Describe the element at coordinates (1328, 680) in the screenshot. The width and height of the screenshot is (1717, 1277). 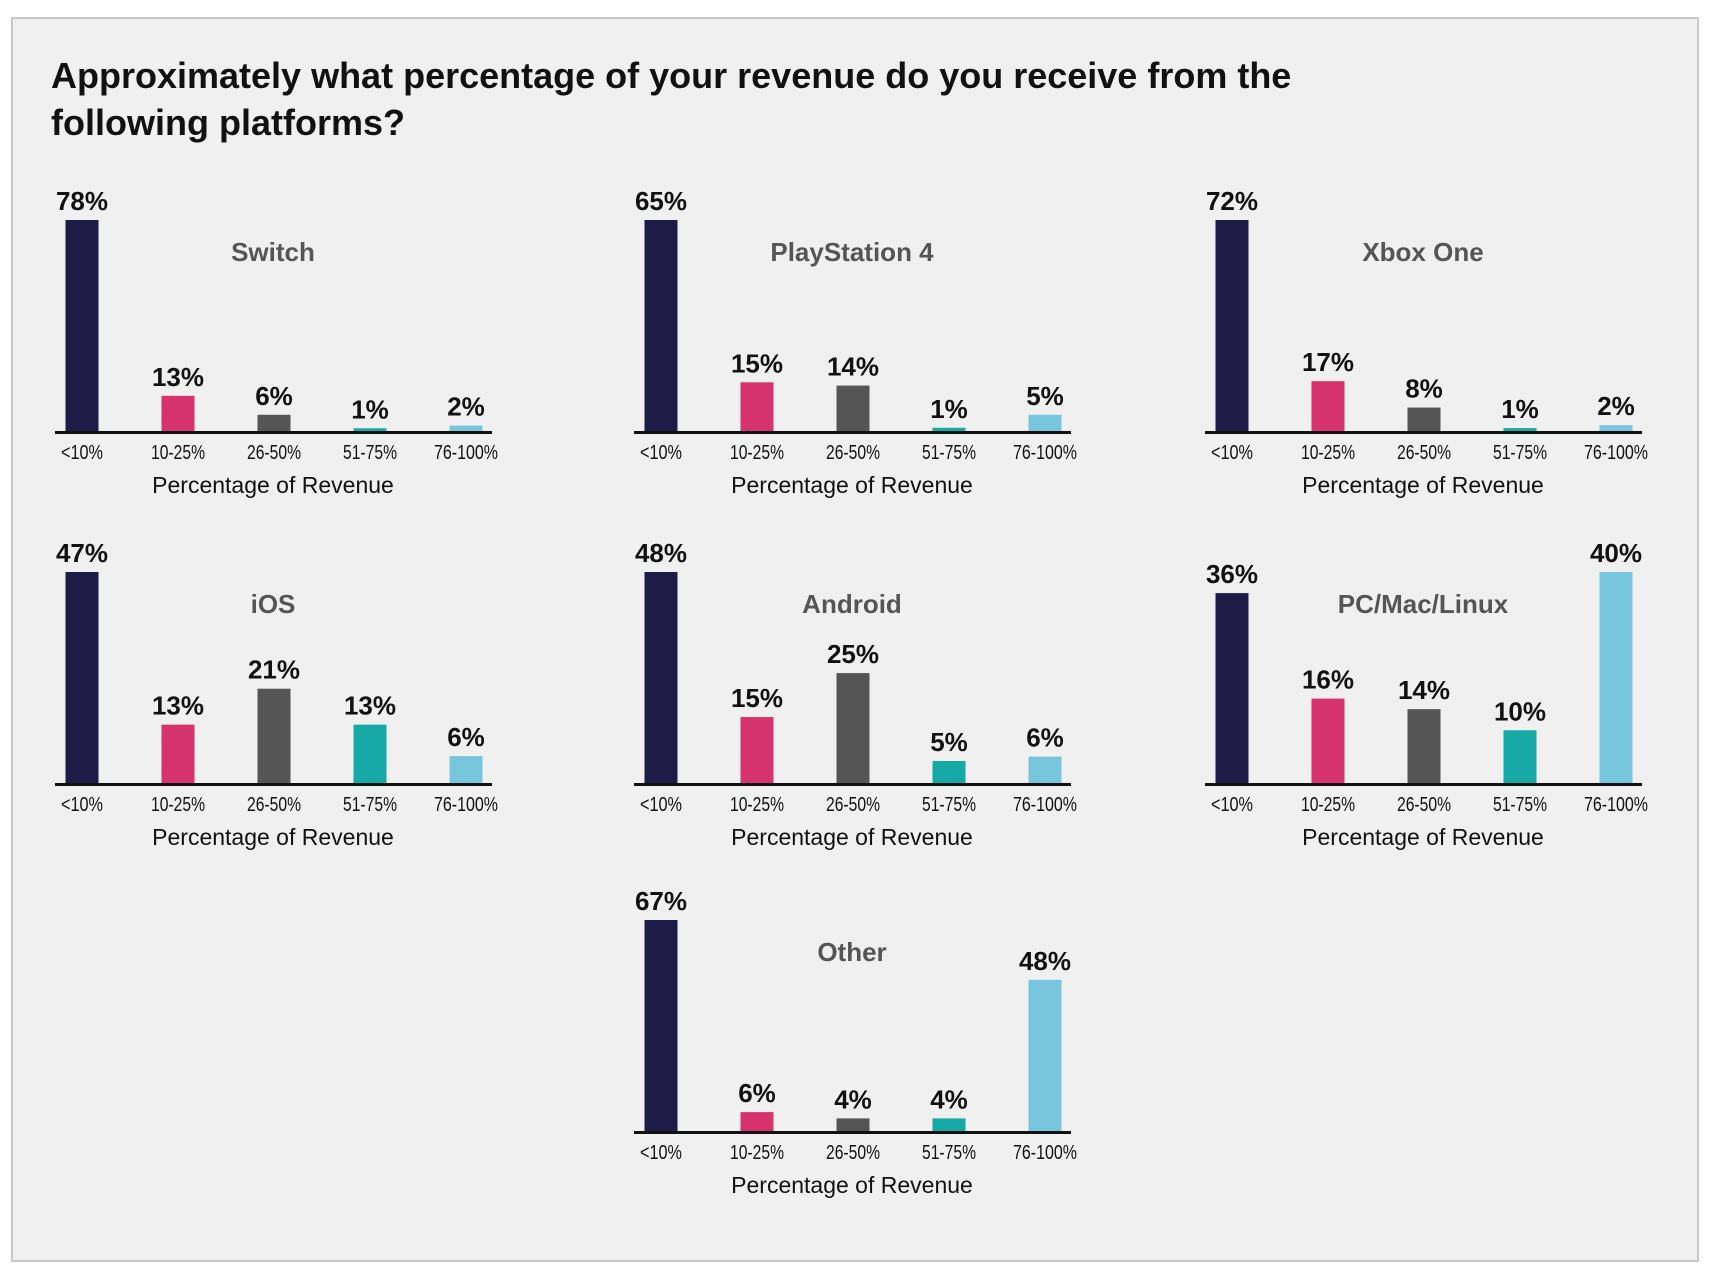
I see `data-label: 16%` at that location.